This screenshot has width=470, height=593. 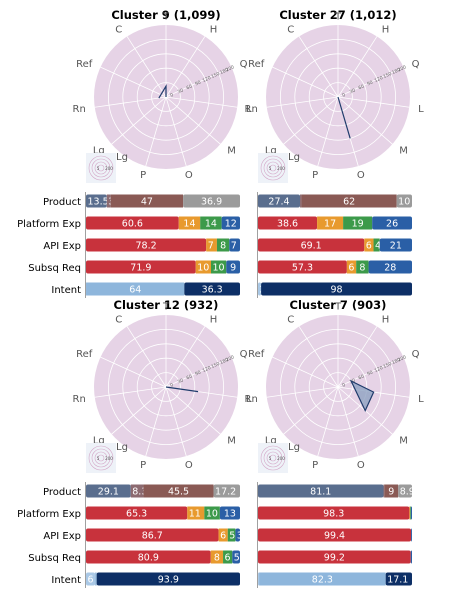 I want to click on row-label: Intent, so click(x=66, y=290).